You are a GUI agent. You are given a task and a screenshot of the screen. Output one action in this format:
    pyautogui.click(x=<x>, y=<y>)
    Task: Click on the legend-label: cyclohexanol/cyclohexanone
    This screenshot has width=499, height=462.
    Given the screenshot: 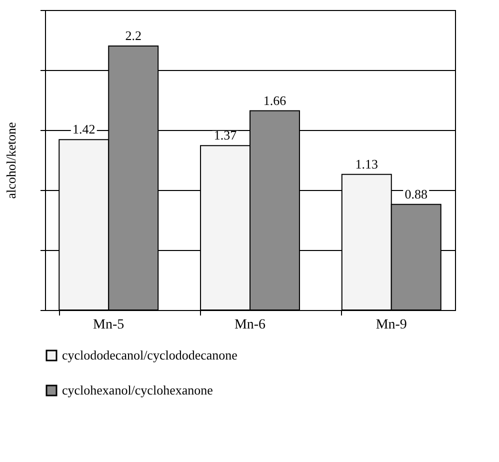 What is the action you would take?
    pyautogui.click(x=138, y=390)
    